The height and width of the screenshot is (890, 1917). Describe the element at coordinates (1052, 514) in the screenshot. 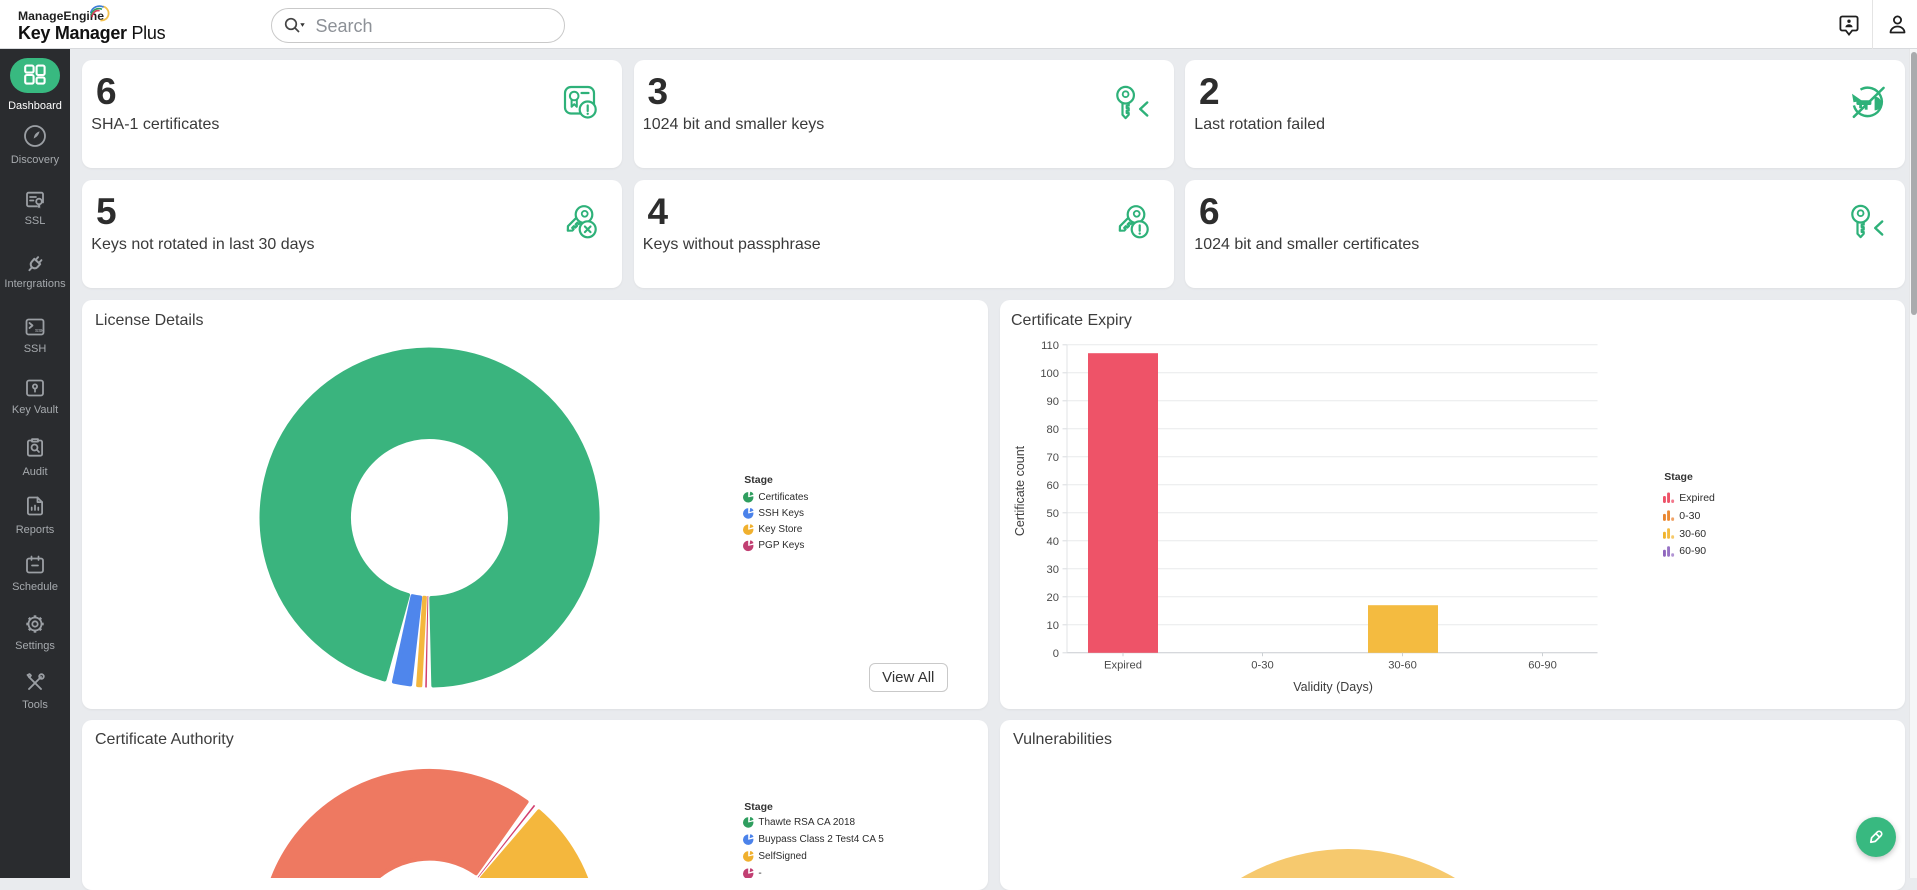

I see `svg-text: 50` at that location.